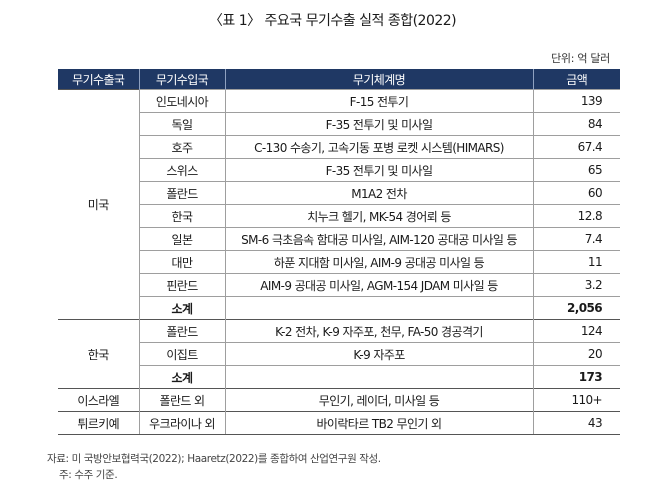 The image size is (665, 492). I want to click on amount-cell: 124, so click(576, 331).